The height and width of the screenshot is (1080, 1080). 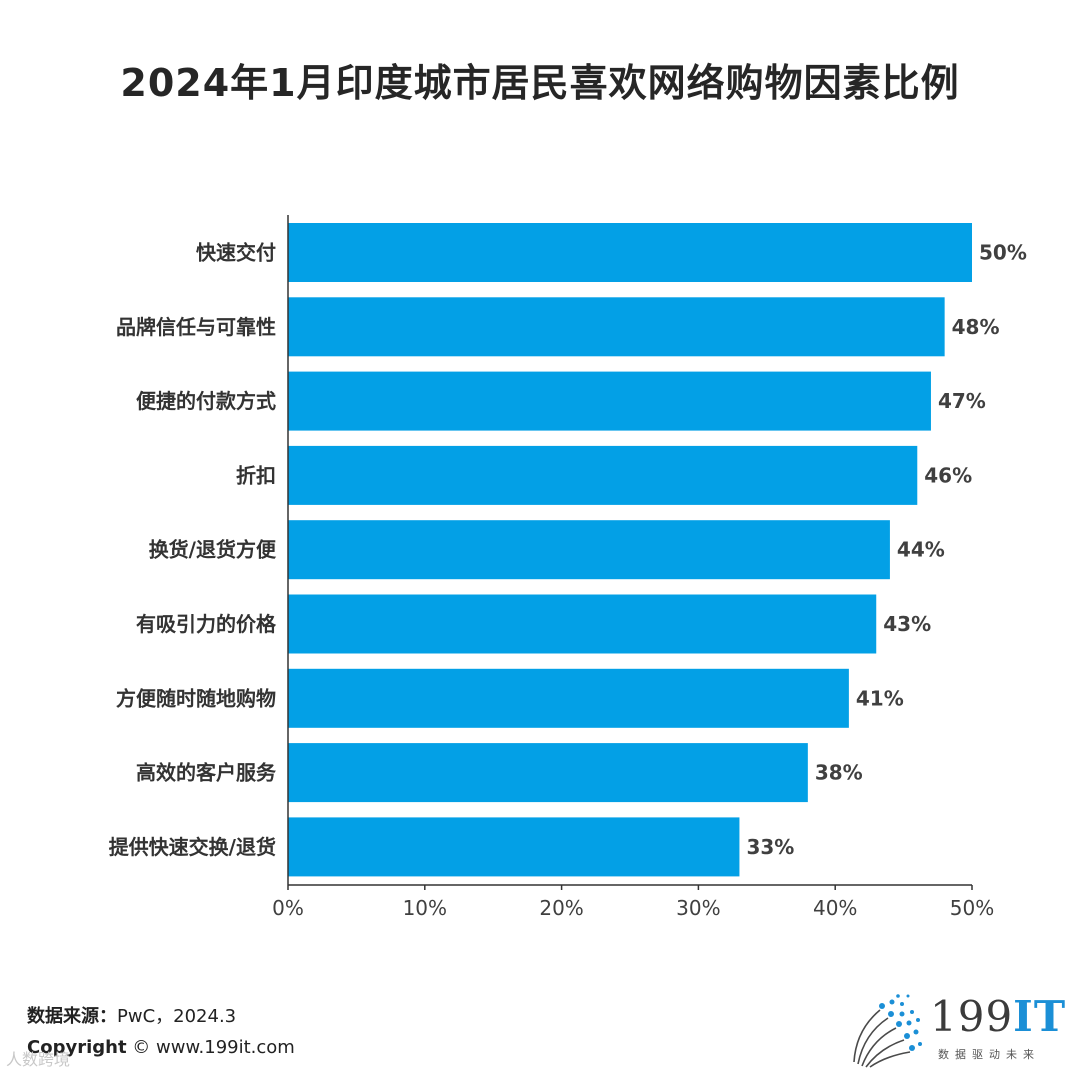 I want to click on value-label-1: 50%, so click(x=1003, y=253).